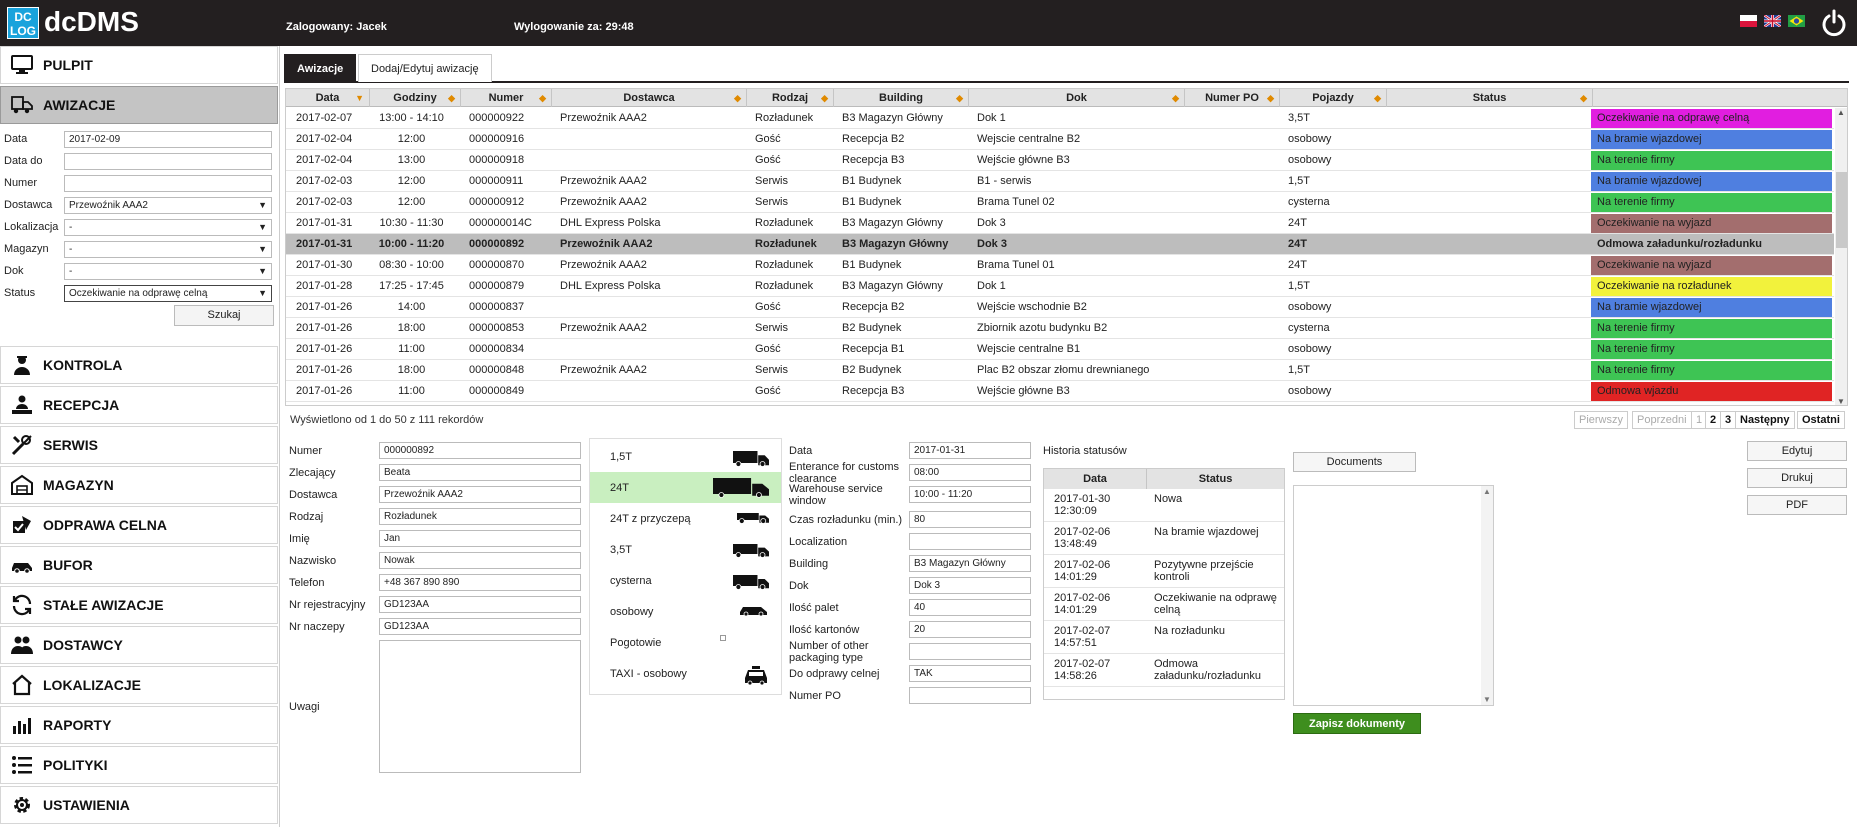  What do you see at coordinates (1333, 98) in the screenshot?
I see `column-header: Pojazdy ◆` at bounding box center [1333, 98].